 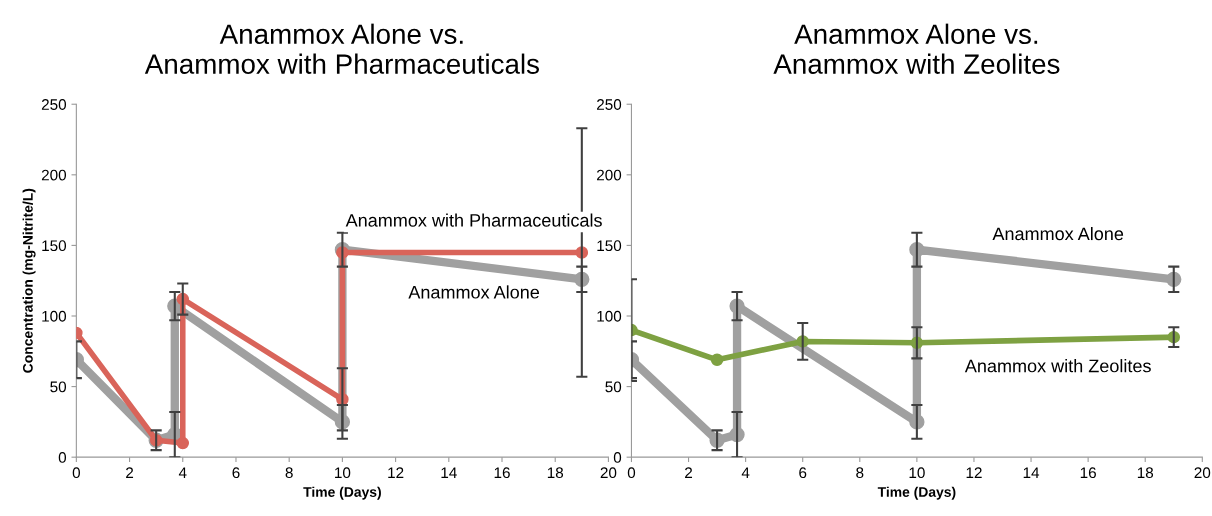 What do you see at coordinates (1057, 366) in the screenshot?
I see `series-label: Anammox with Zeolites` at bounding box center [1057, 366].